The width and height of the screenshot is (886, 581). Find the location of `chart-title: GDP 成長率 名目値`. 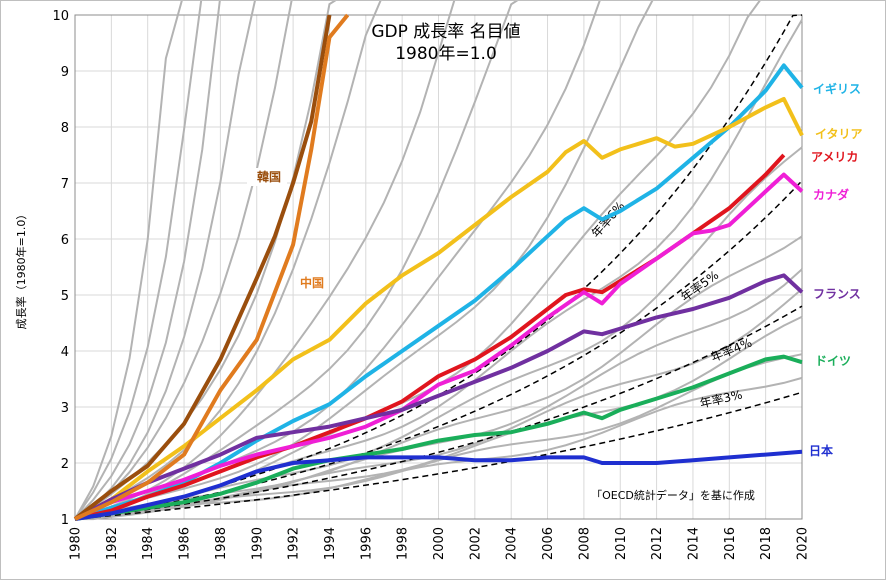

chart-title: GDP 成長率 名目値 is located at coordinates (445, 32).